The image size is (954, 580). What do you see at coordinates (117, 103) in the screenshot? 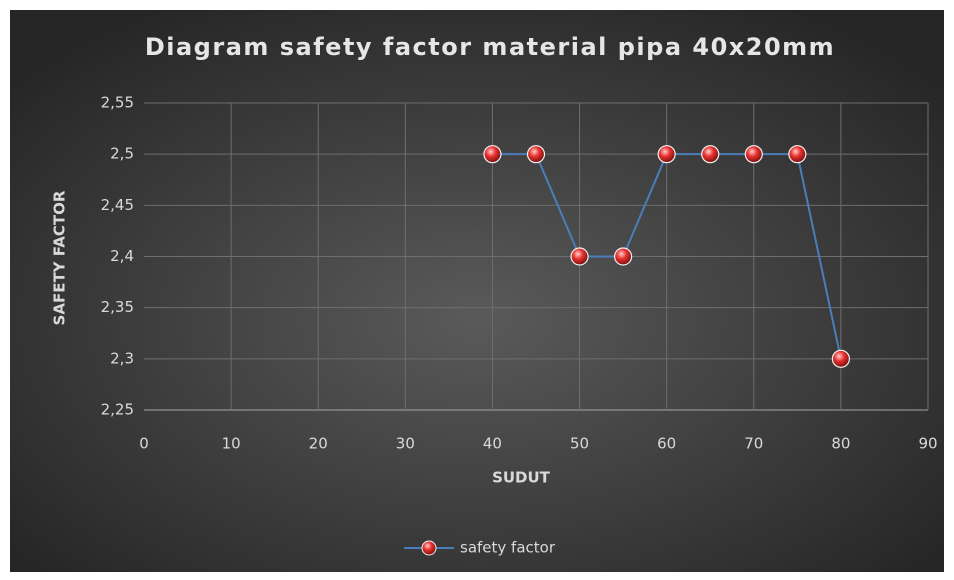
I see `y-tick-label: 2,55` at bounding box center [117, 103].